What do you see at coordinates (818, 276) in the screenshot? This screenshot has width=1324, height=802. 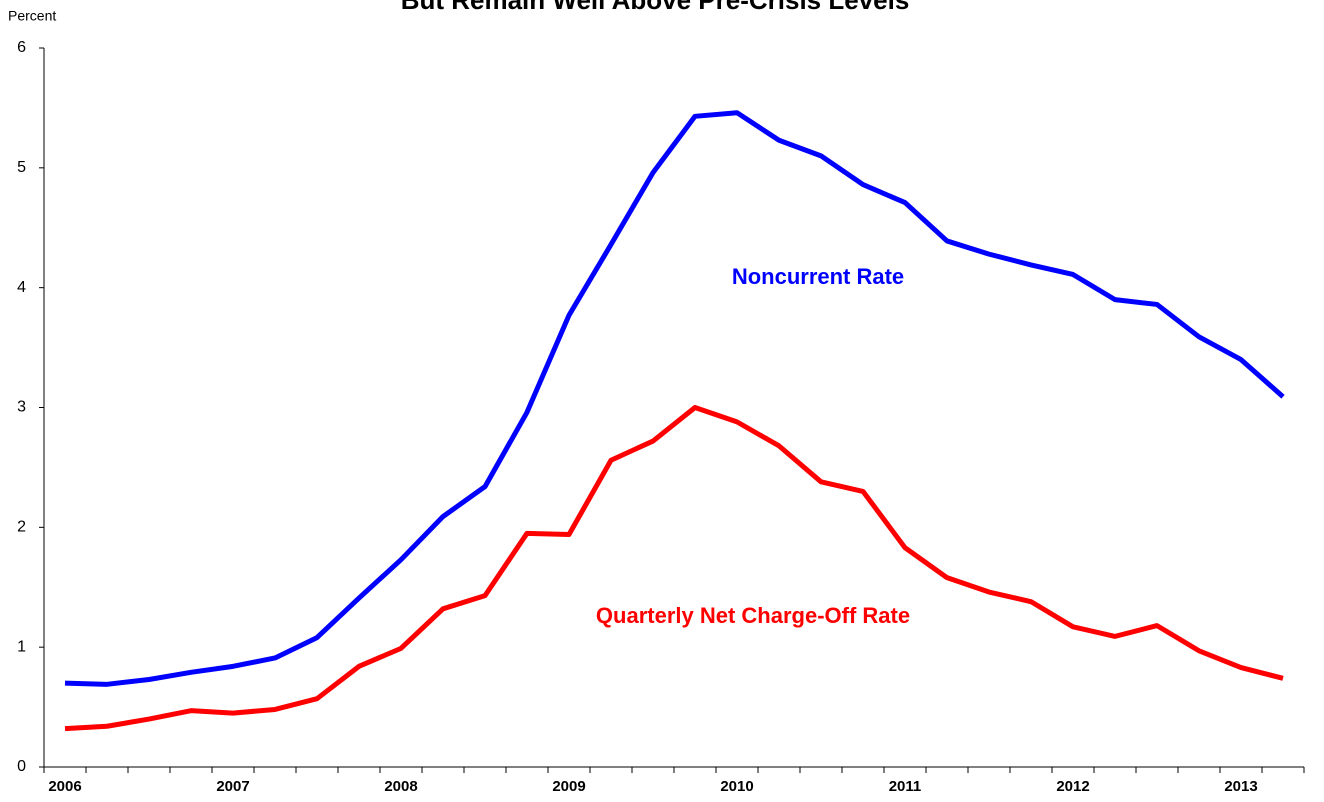 I see `series-label: Noncurrent Rate` at bounding box center [818, 276].